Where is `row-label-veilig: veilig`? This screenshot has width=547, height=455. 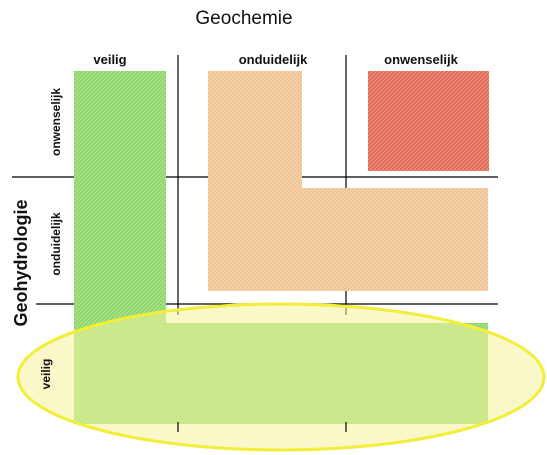 row-label-veilig: veilig is located at coordinates (46, 374).